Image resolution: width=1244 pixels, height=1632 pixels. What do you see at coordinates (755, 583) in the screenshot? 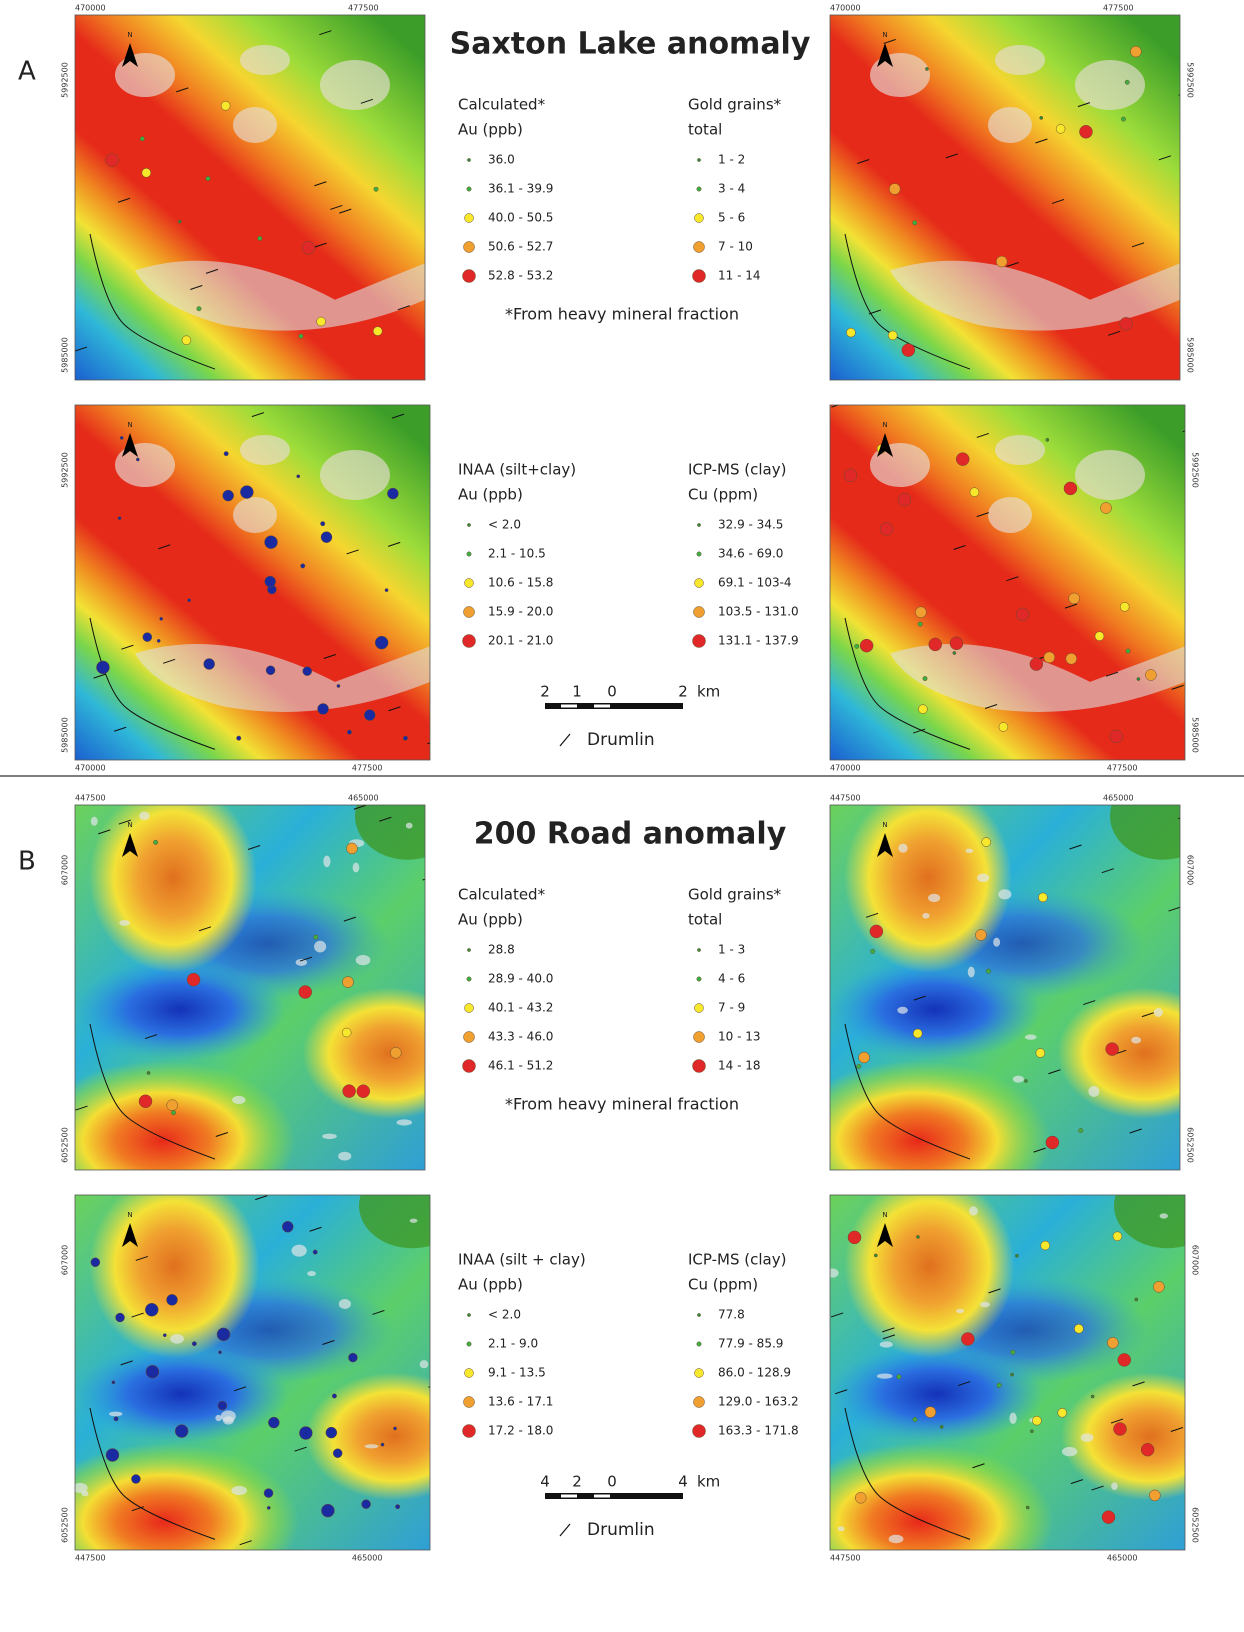
I see `legend-item: 69.1 - 103-4` at bounding box center [755, 583].